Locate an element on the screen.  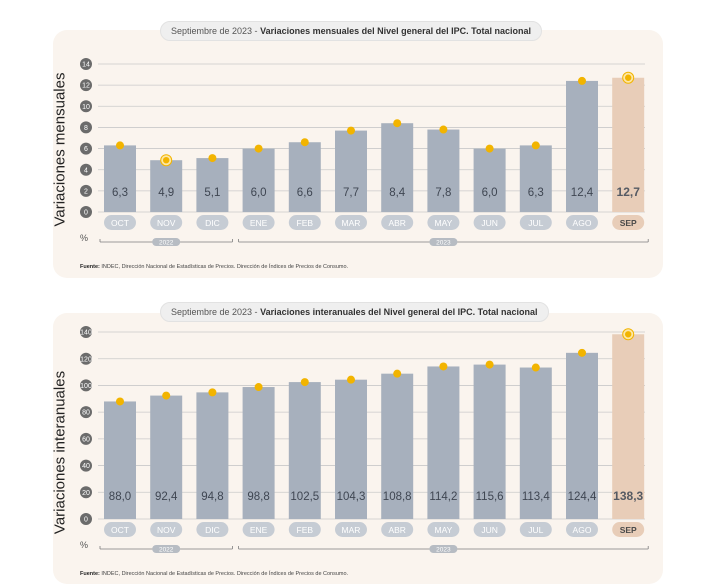
y-tick-label: 20 is located at coordinates (86, 493).